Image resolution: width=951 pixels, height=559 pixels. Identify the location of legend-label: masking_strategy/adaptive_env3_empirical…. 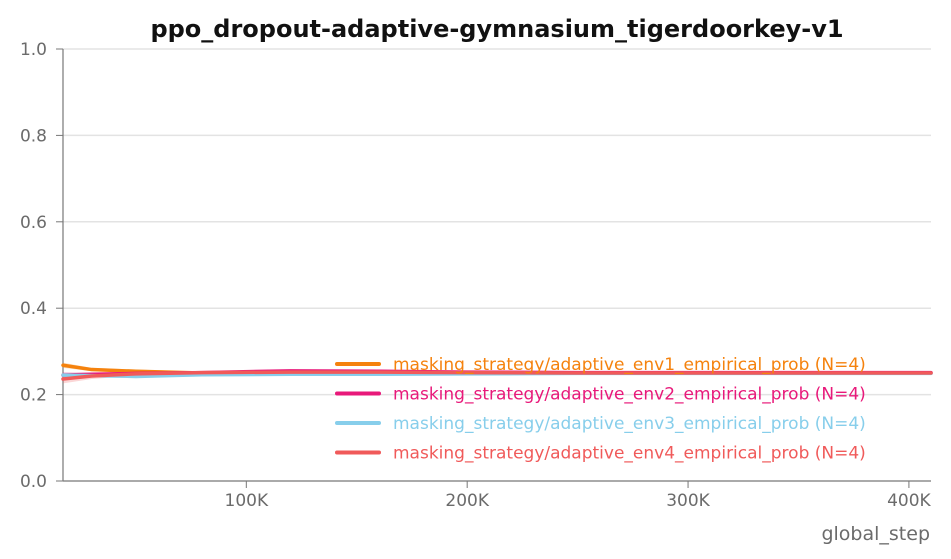
(629, 424).